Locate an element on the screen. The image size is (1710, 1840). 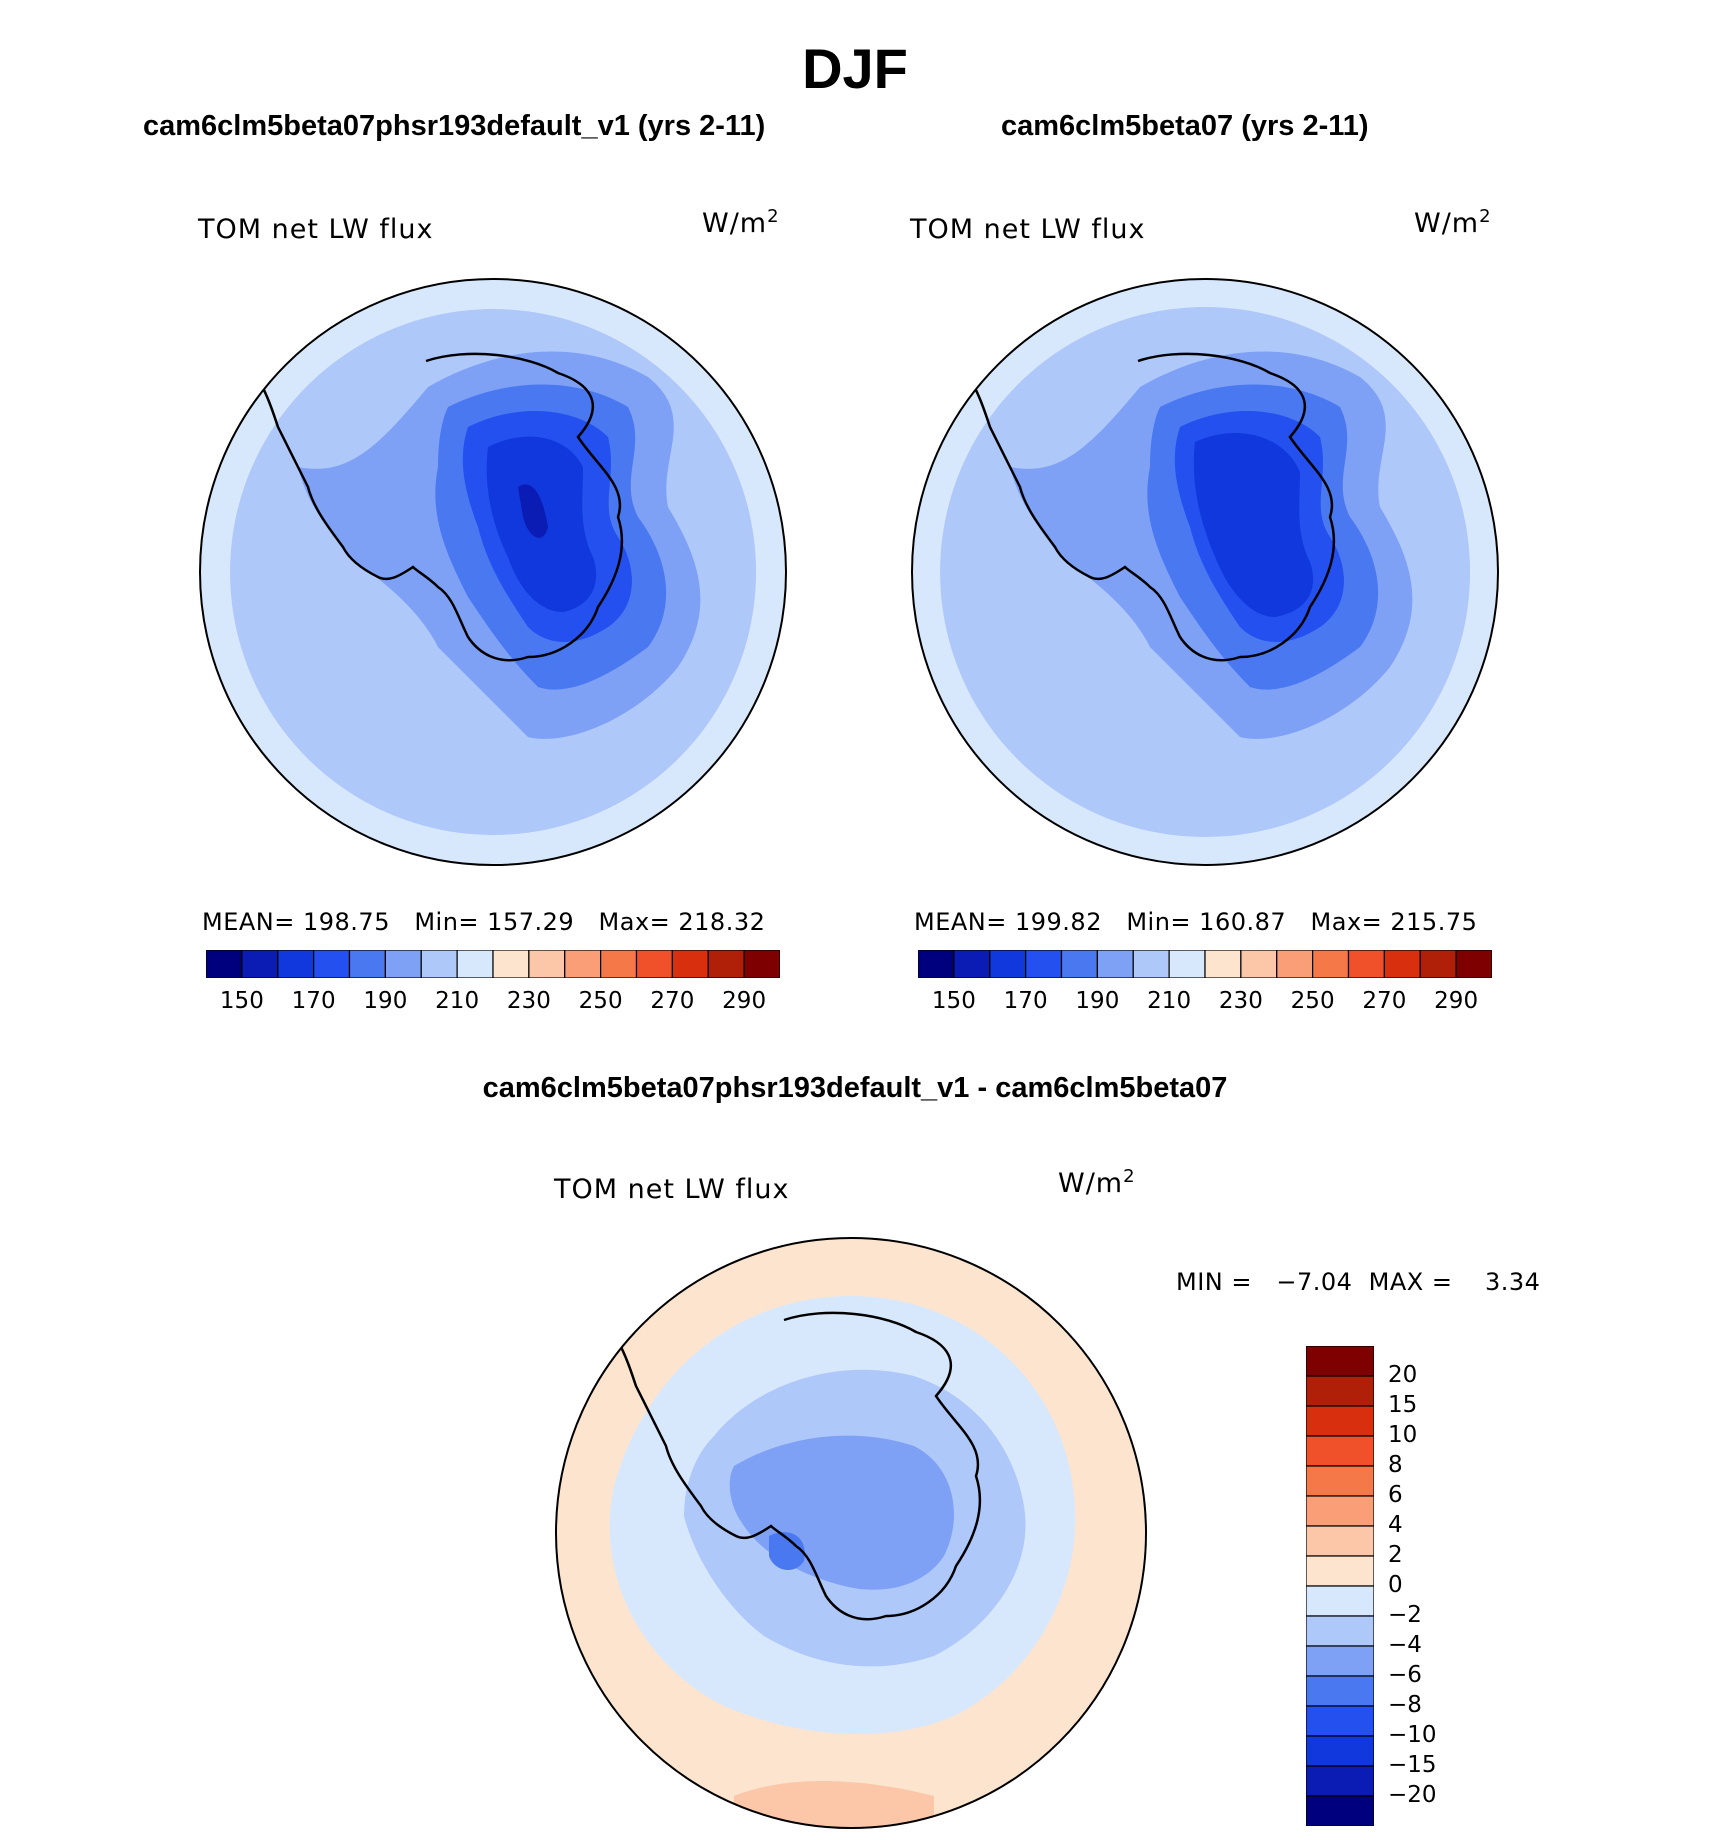
diff-colorbar-tick-label: 6 is located at coordinates (1395, 1495).